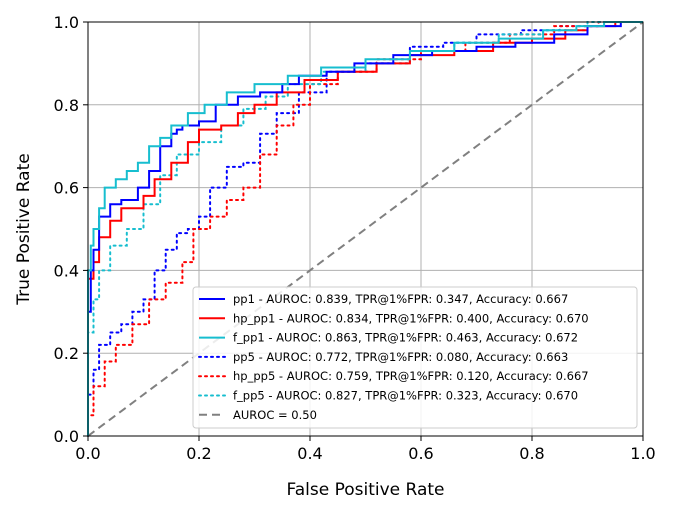 This screenshot has height=513, width=673. Describe the element at coordinates (531, 453) in the screenshot. I see `x-tick-label: 0.8` at that location.